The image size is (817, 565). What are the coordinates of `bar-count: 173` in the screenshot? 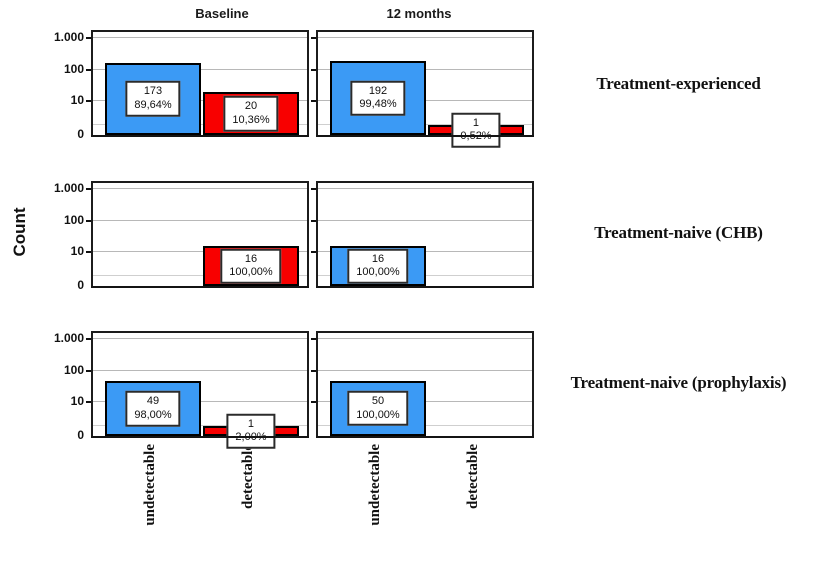 It's located at (153, 91).